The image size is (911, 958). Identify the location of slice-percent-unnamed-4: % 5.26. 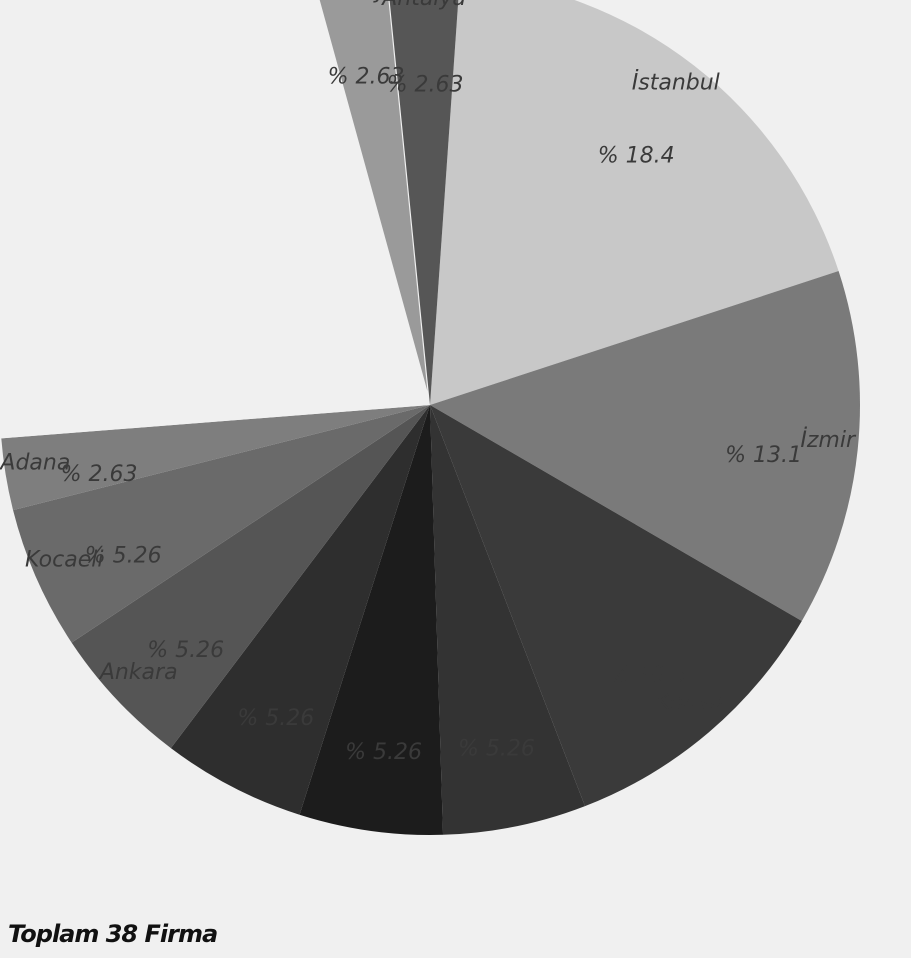
(383, 752).